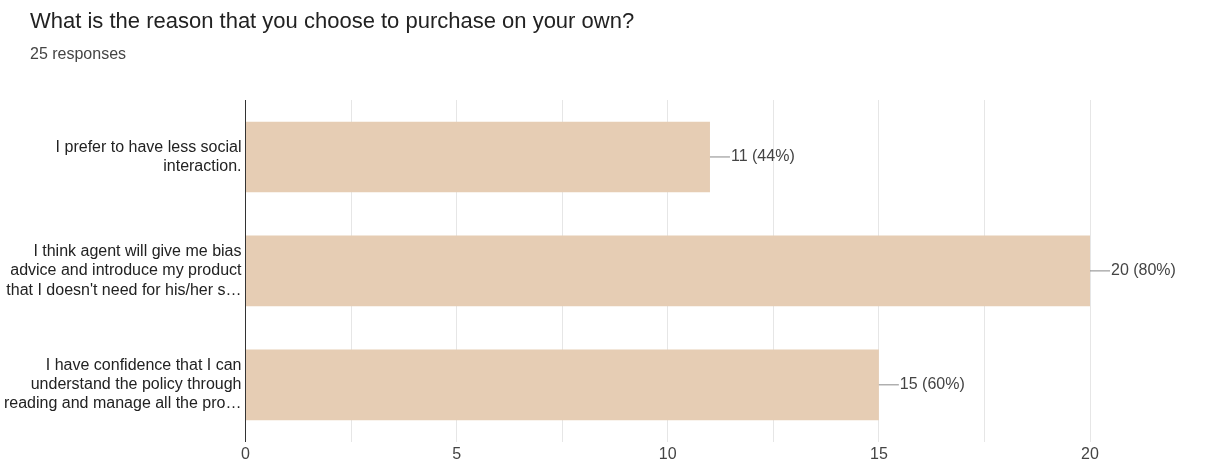  I want to click on x-tick-label: 10, so click(667, 453).